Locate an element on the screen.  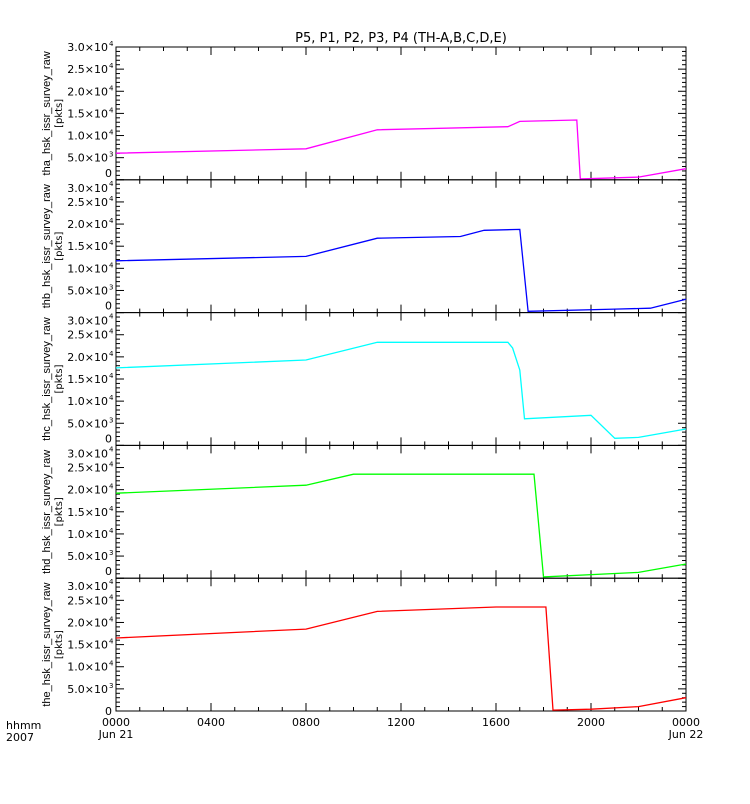
x-tick-date: Jun 21 is located at coordinates (116, 734).